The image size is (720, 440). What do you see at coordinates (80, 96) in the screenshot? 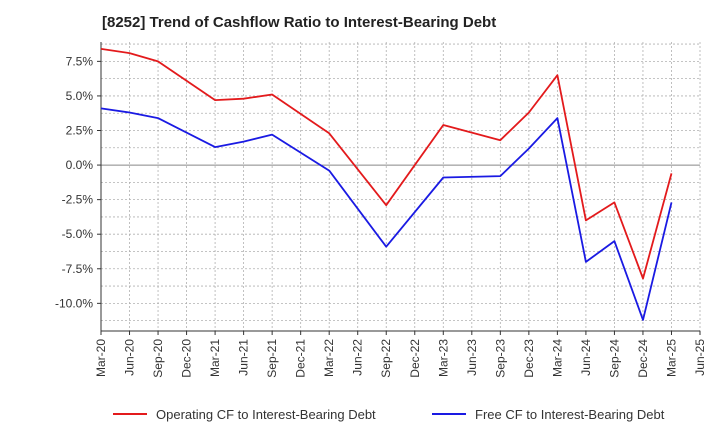
I see `y-tick-label: 5.0%` at bounding box center [80, 96].